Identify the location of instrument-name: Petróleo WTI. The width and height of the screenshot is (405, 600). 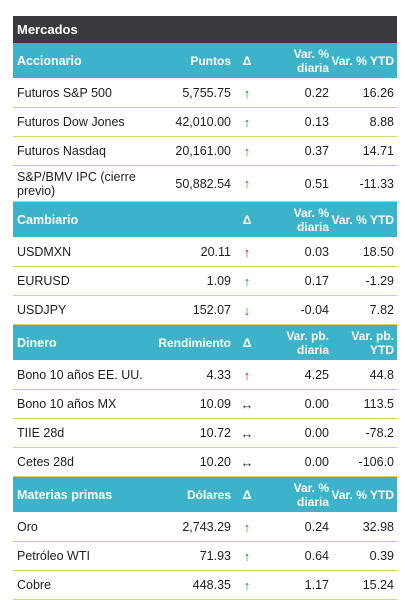
(53, 556).